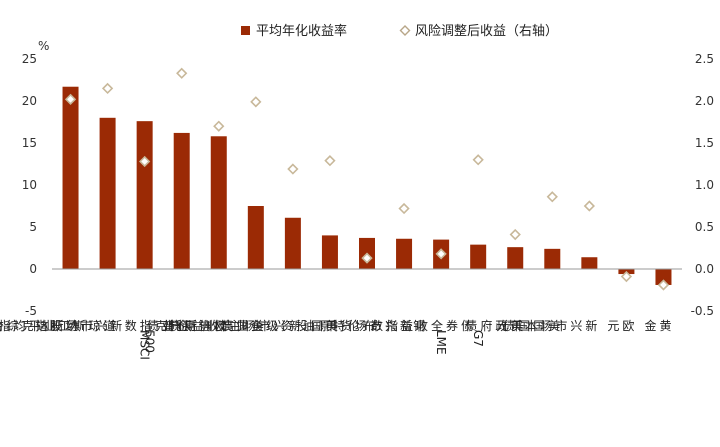  I want to click on category-label: 新兴市场本币政府债, so click(531, 325).